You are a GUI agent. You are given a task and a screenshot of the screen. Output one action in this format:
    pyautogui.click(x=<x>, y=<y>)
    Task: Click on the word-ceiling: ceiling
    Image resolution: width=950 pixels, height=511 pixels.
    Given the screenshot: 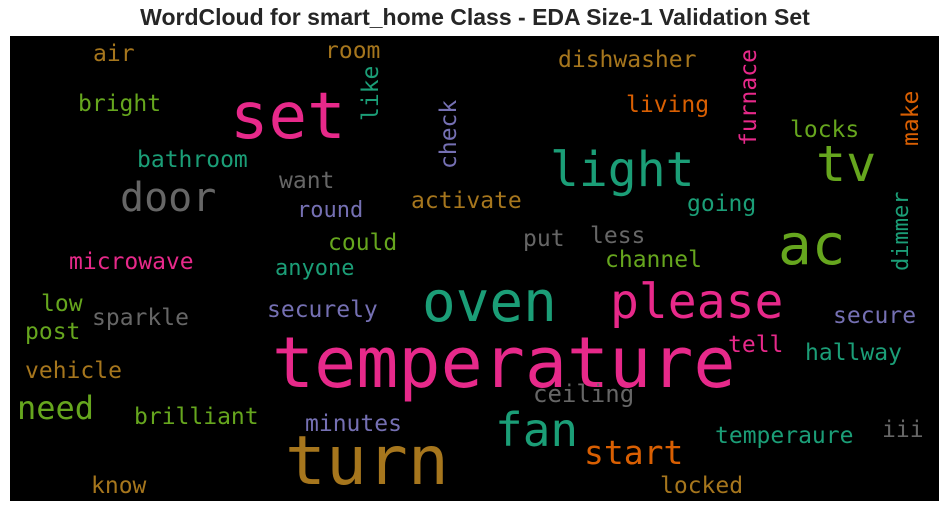 What is the action you would take?
    pyautogui.click(x=583, y=394)
    